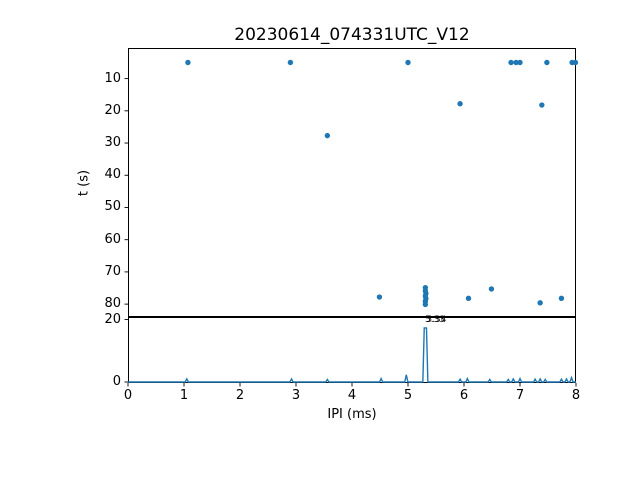 The width and height of the screenshot is (640, 480). I want to click on y-tick-label-top: 20, so click(112, 110).